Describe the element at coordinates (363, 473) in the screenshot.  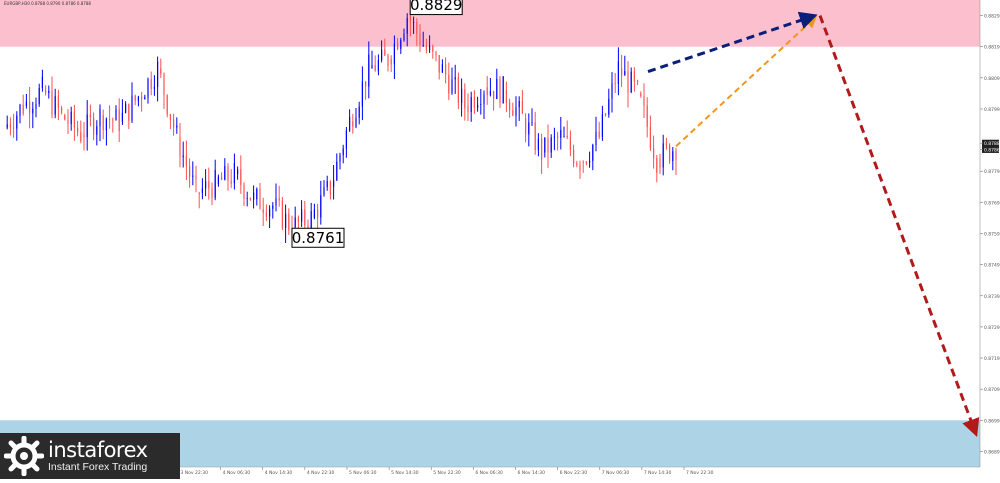
I see `time-tick-label: 5 Nov 06:30` at that location.